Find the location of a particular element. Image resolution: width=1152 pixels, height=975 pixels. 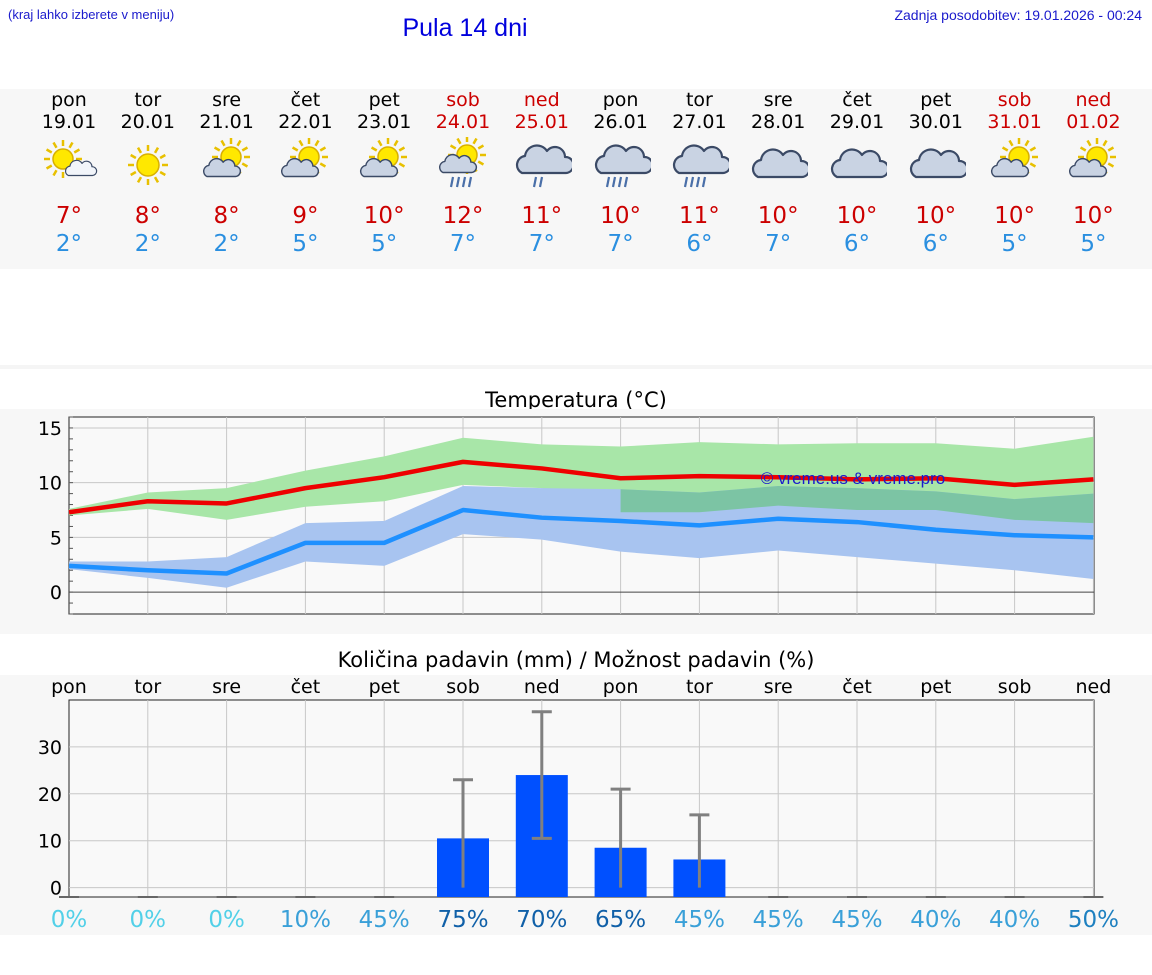

precip-probability: 65% is located at coordinates (620, 920).